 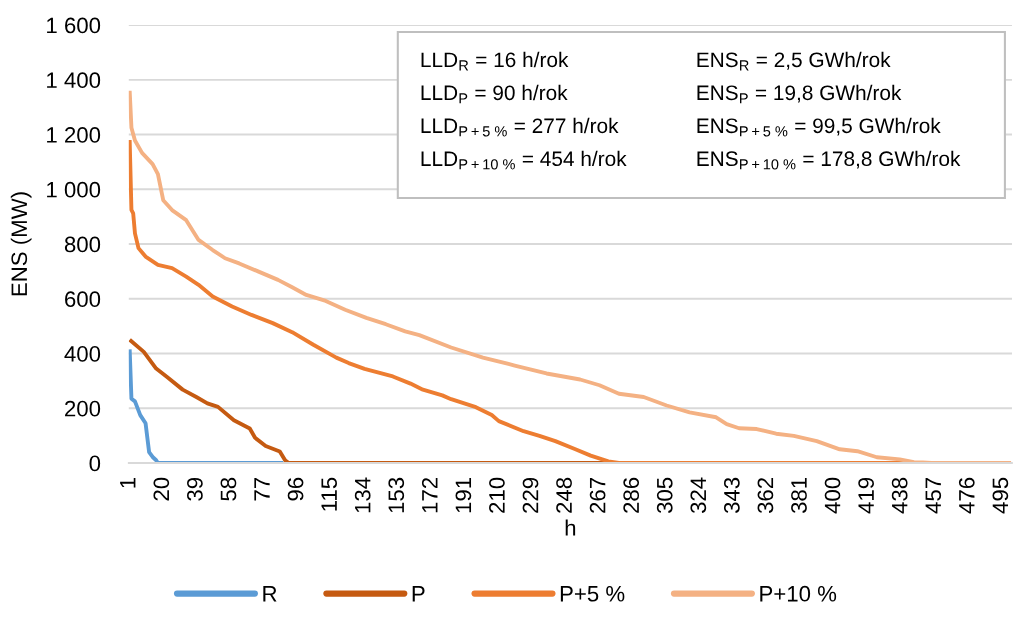 What do you see at coordinates (597, 495) in the screenshot?
I see `x-tick-label: 267` at bounding box center [597, 495].